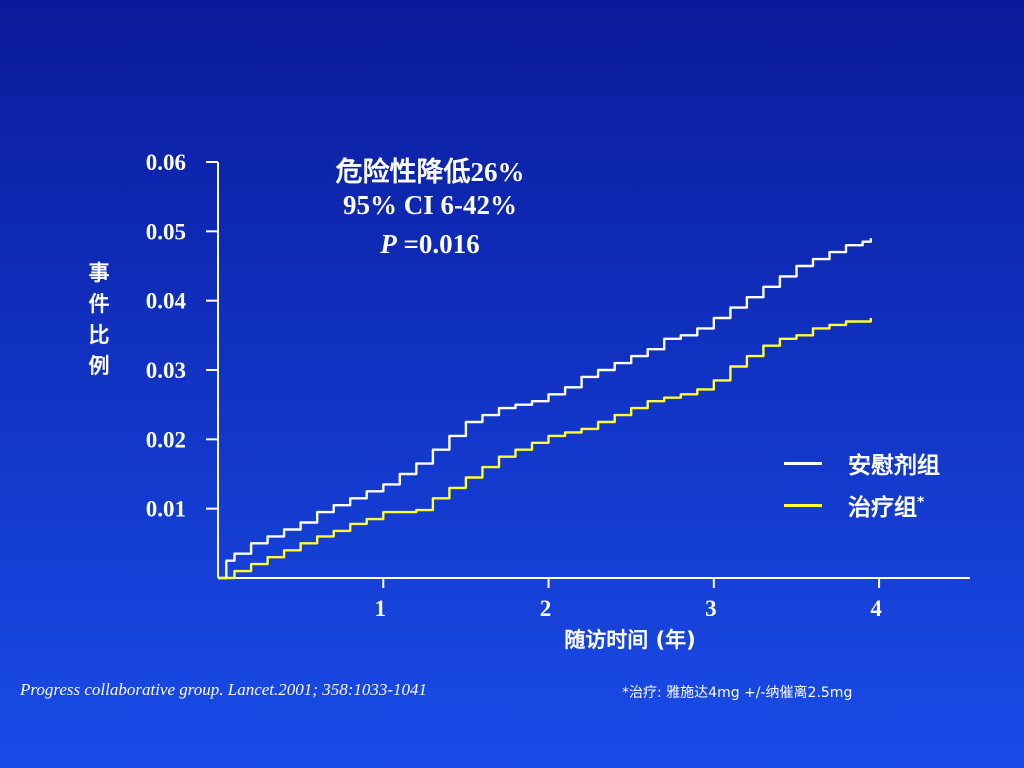 This screenshot has width=1024, height=768. What do you see at coordinates (99, 320) in the screenshot?
I see `y-axis-label: 事 件 比 例` at bounding box center [99, 320].